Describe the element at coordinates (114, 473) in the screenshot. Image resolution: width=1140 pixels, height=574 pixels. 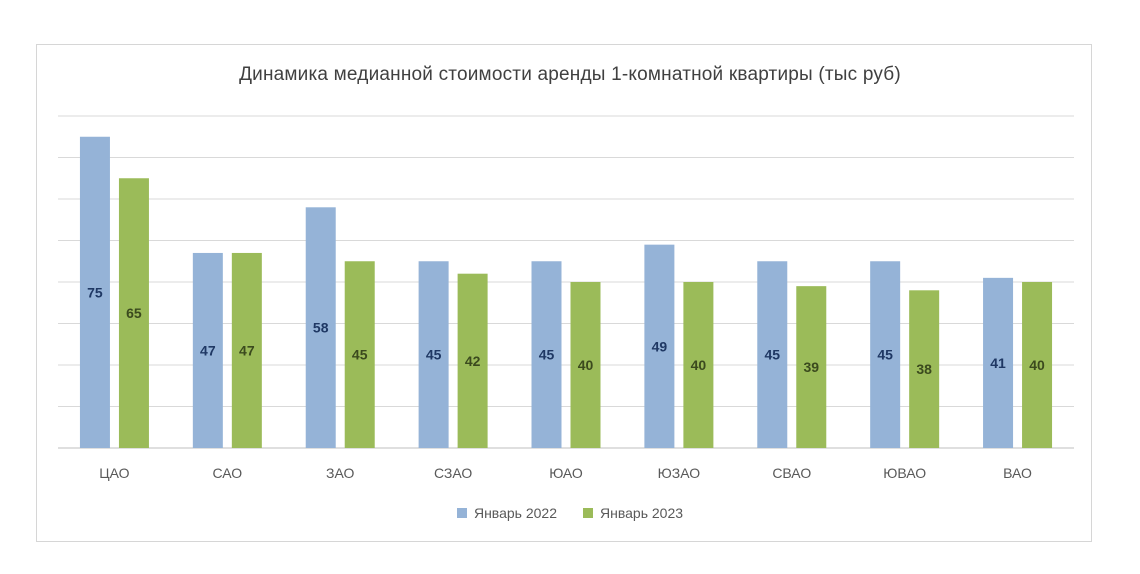
I see `x-tick-label: ЦАО` at that location.